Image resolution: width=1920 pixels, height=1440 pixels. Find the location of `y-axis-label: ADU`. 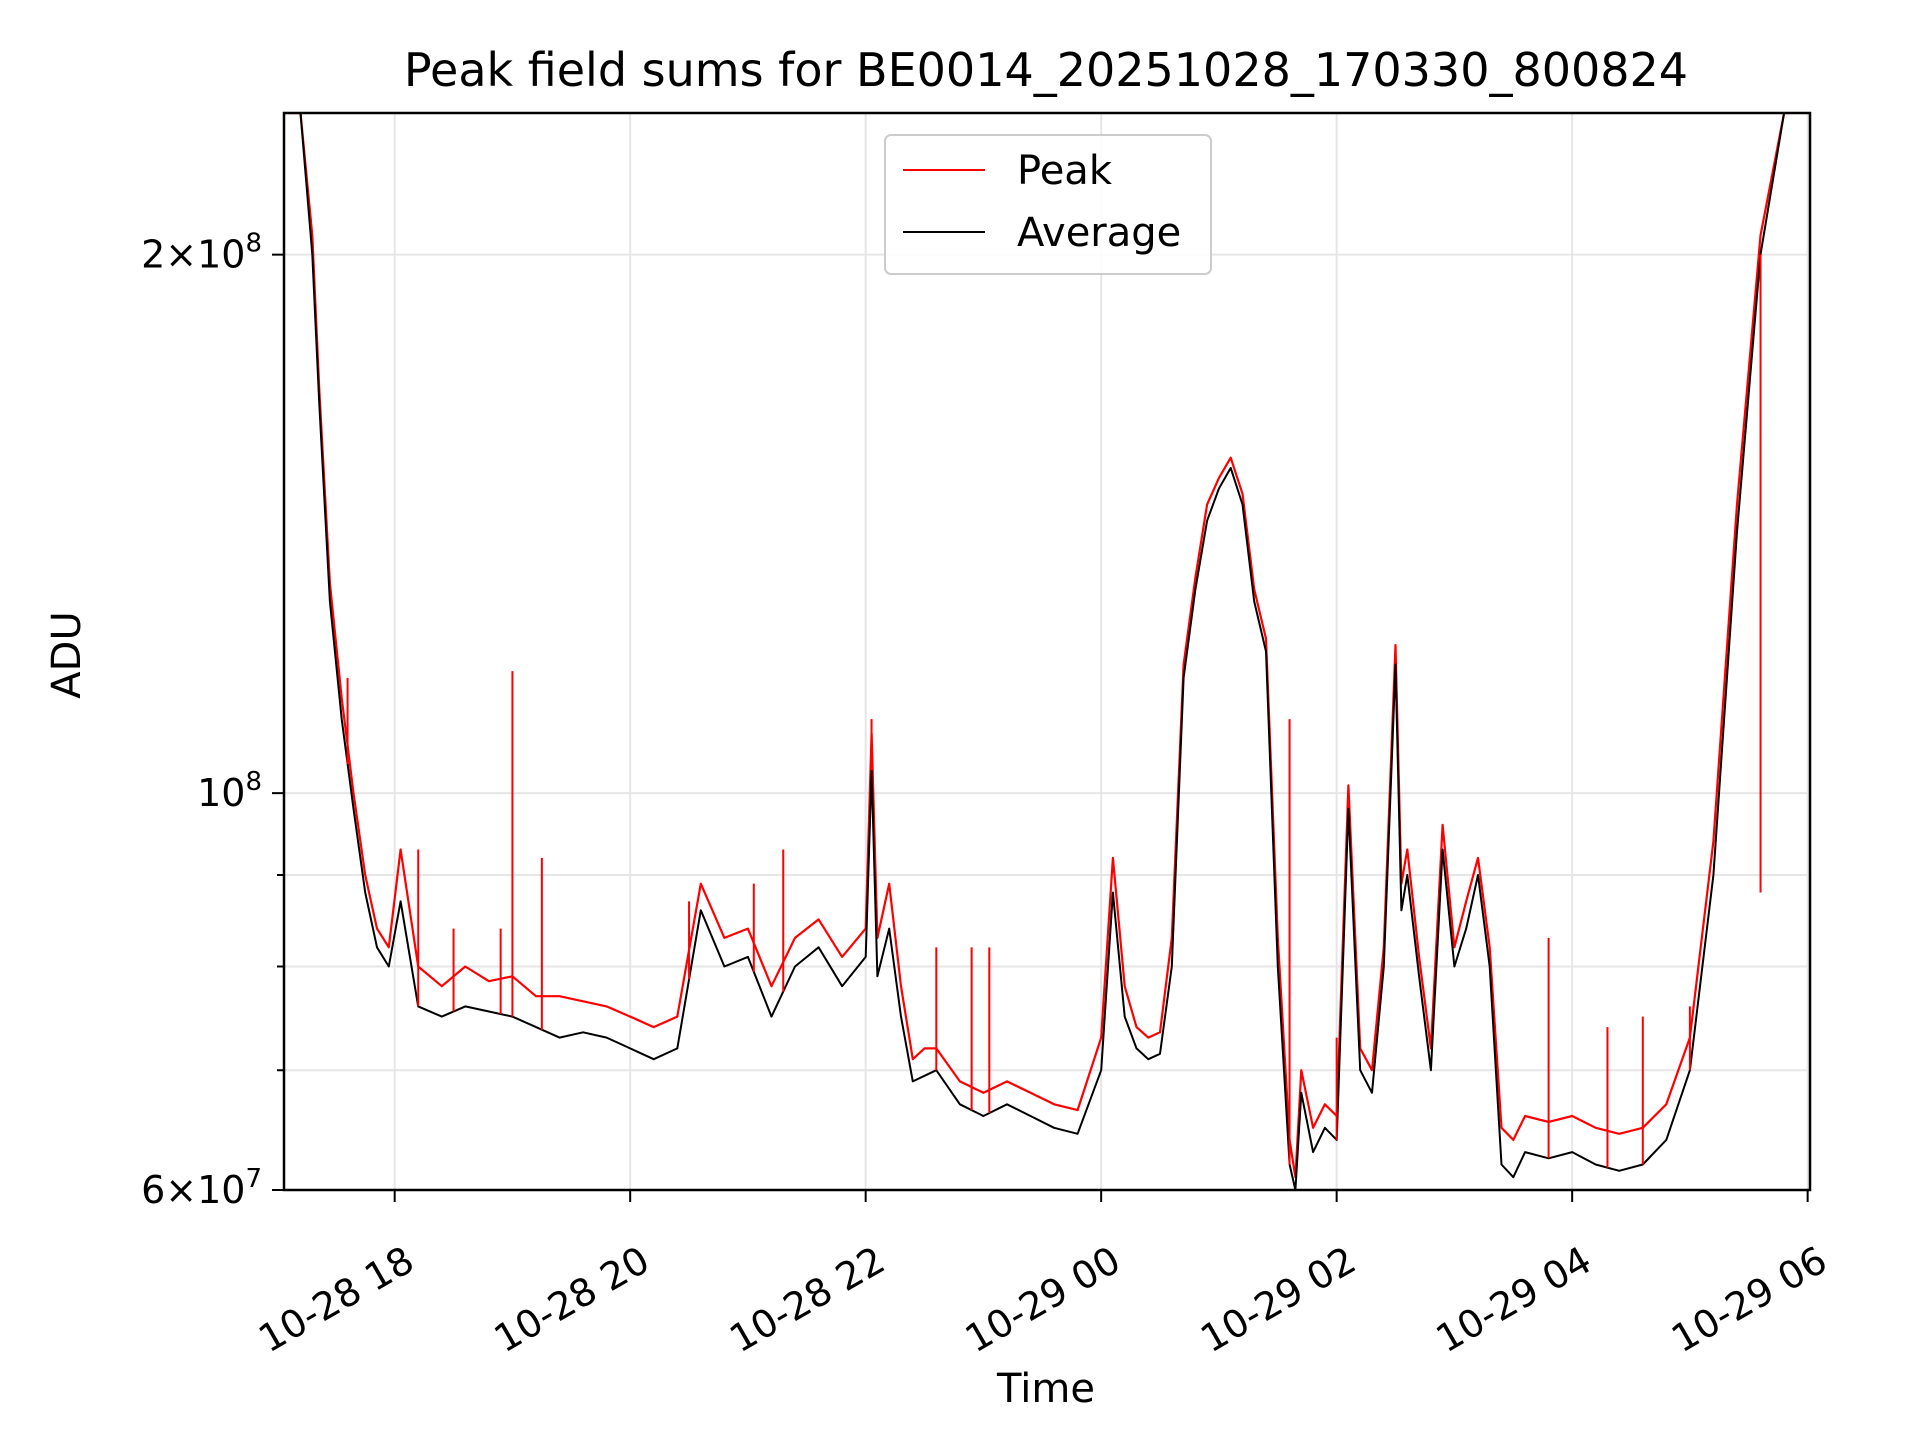

y-axis-label: ADU is located at coordinates (67, 654).